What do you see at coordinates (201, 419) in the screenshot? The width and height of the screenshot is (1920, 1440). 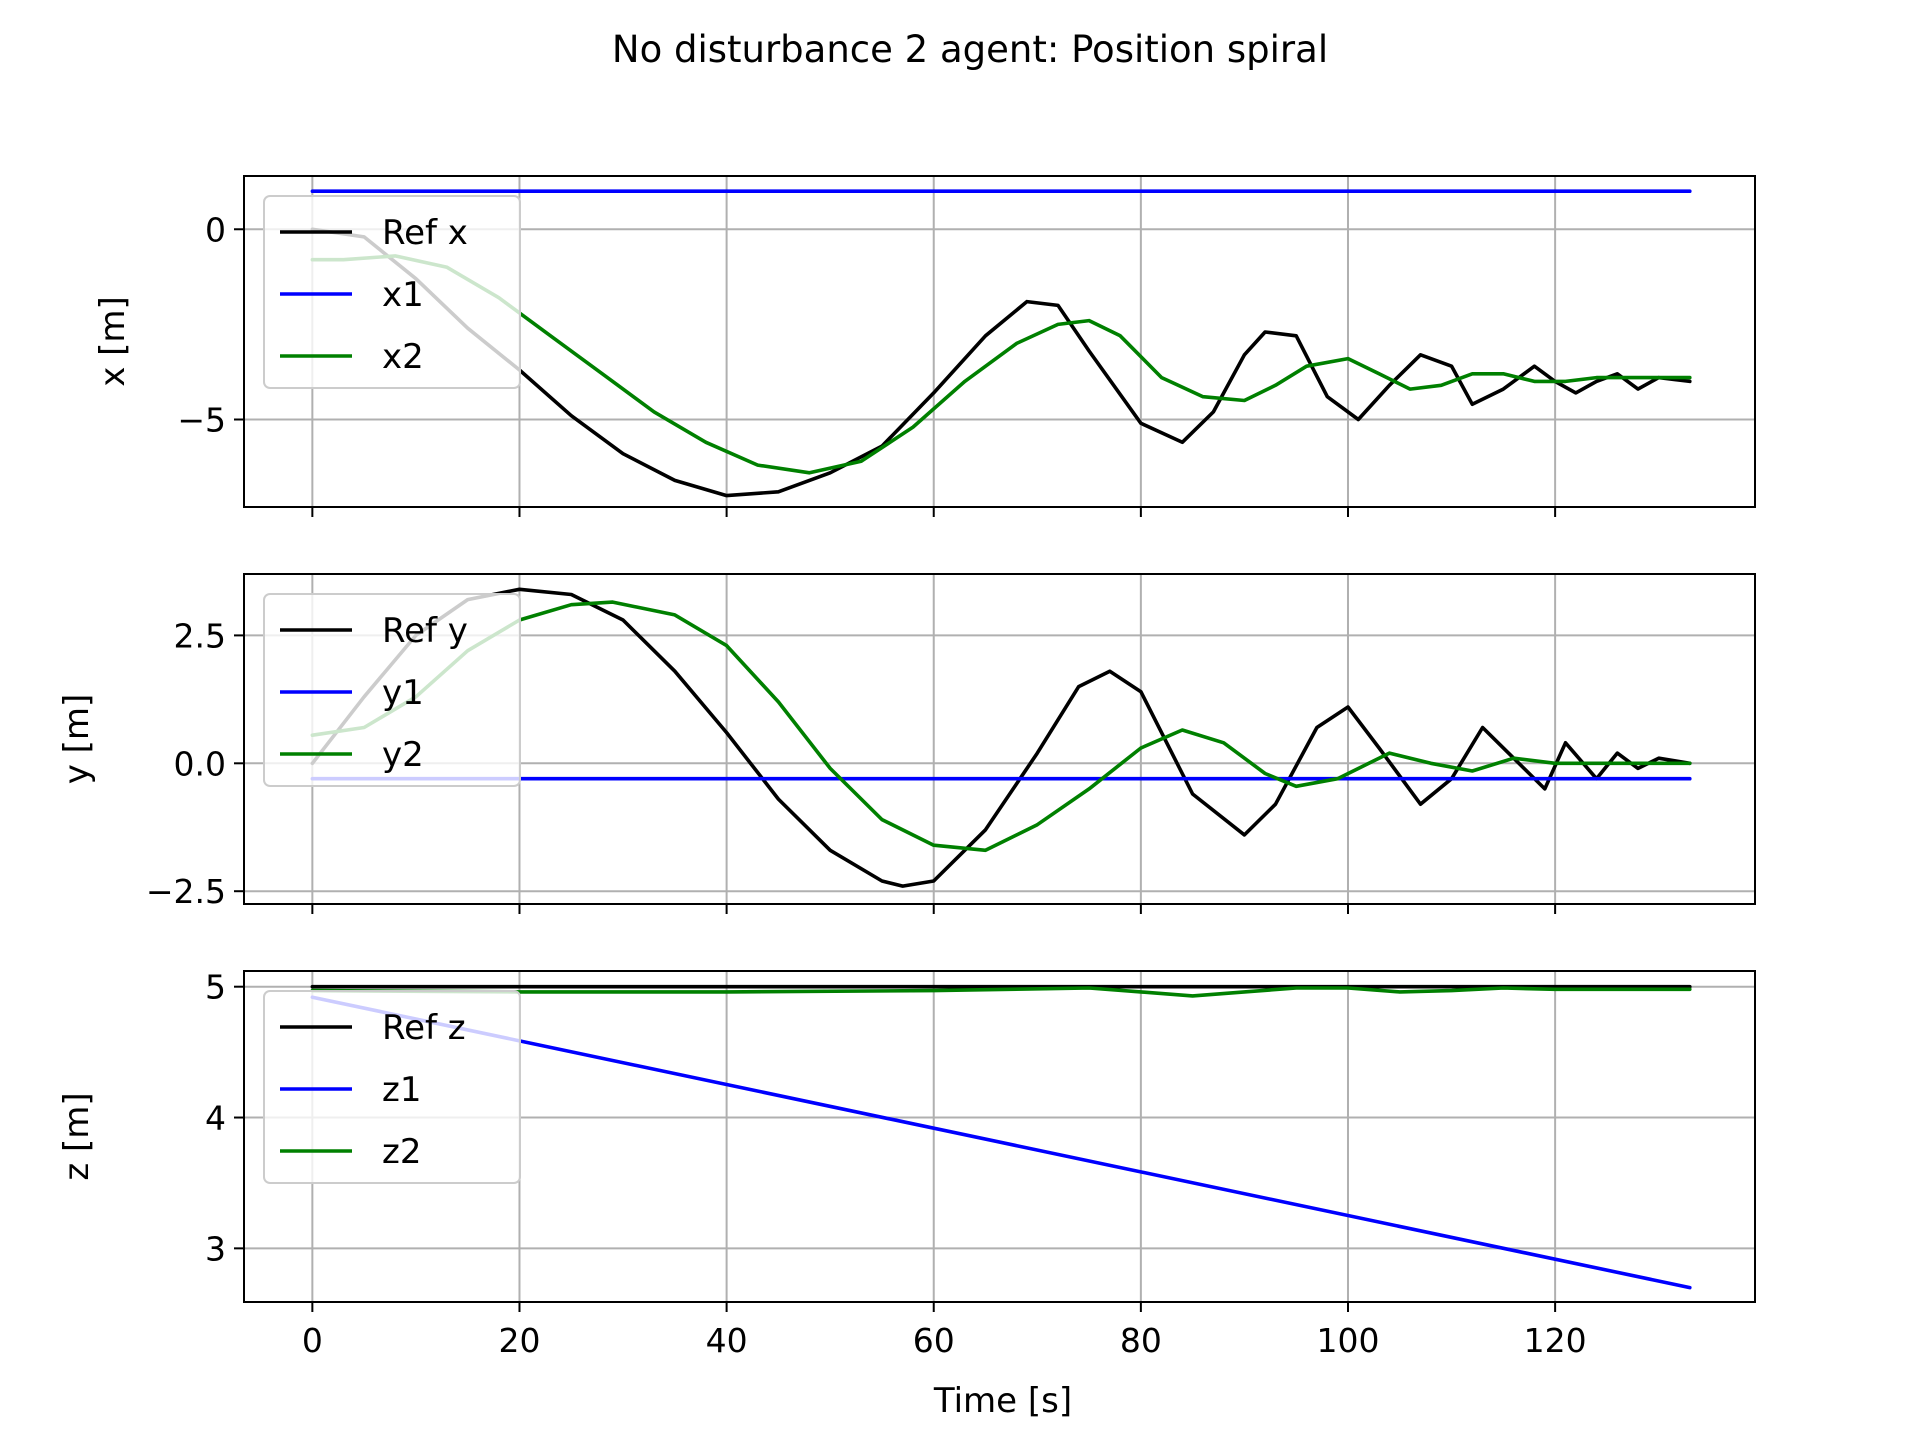 I see `y-tick-label: −5` at bounding box center [201, 419].